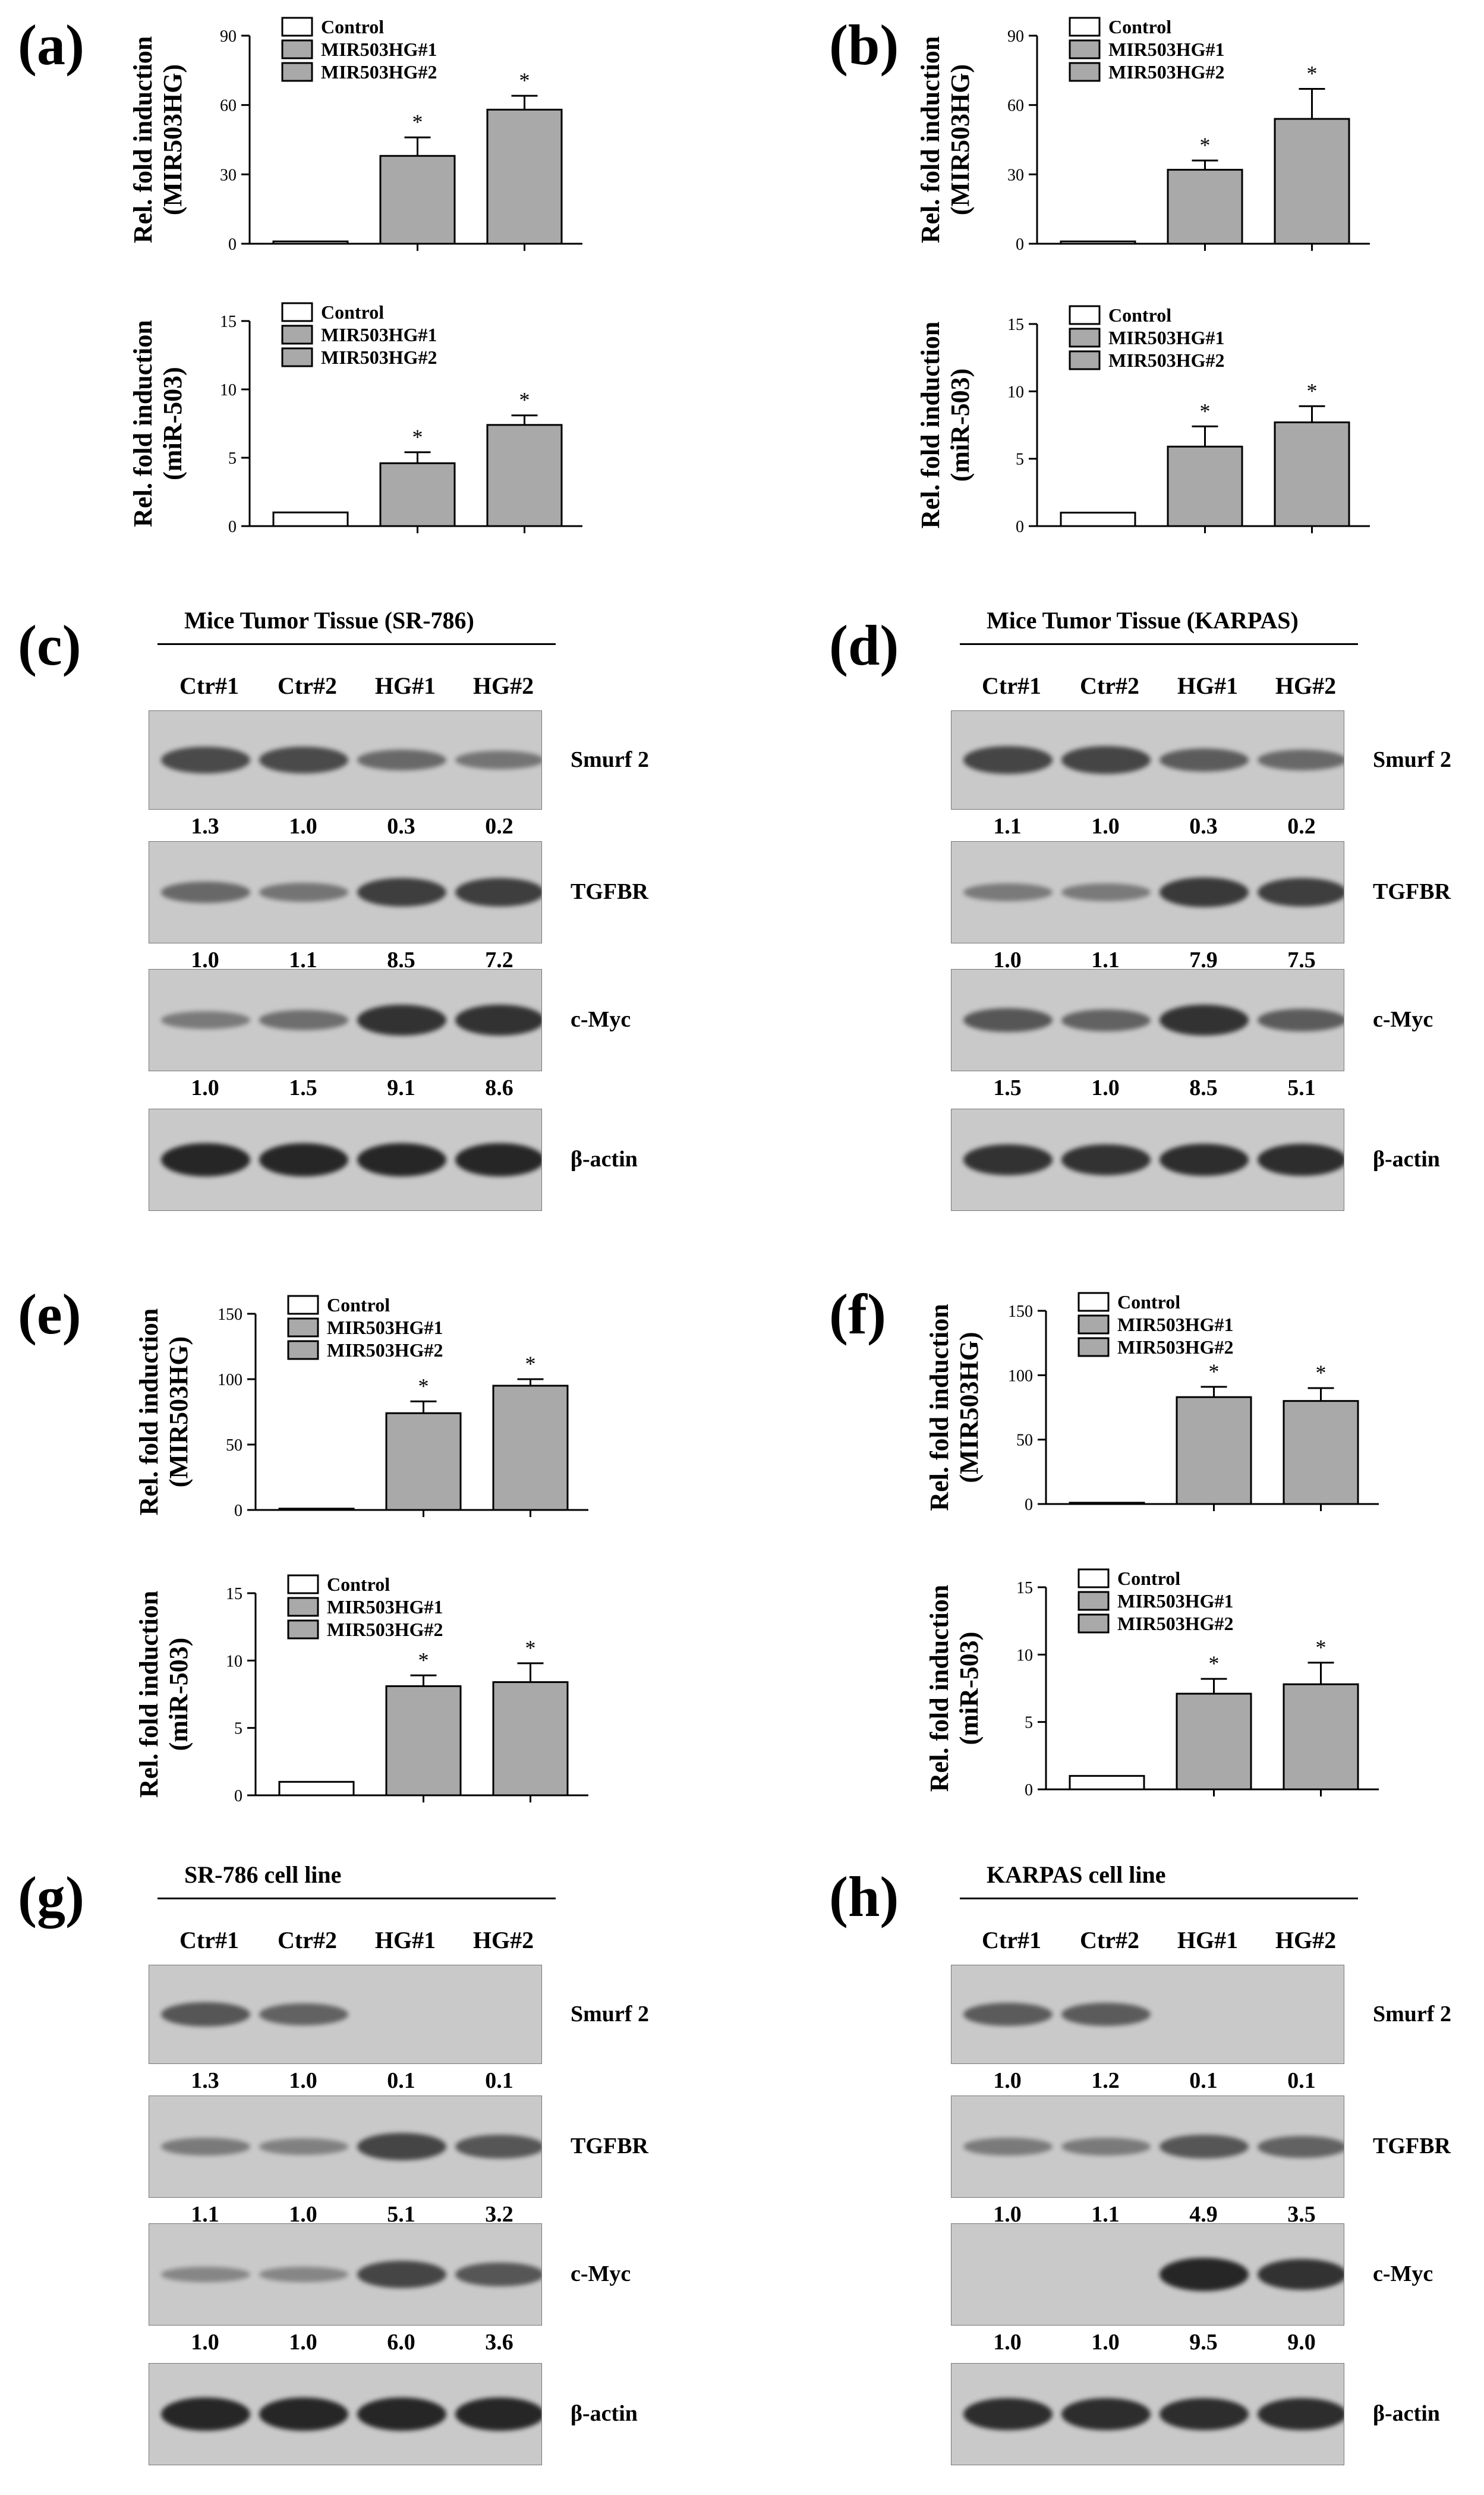  Describe the element at coordinates (1024, 1441) in the screenshot. I see `y-tick-label: 50` at that location.